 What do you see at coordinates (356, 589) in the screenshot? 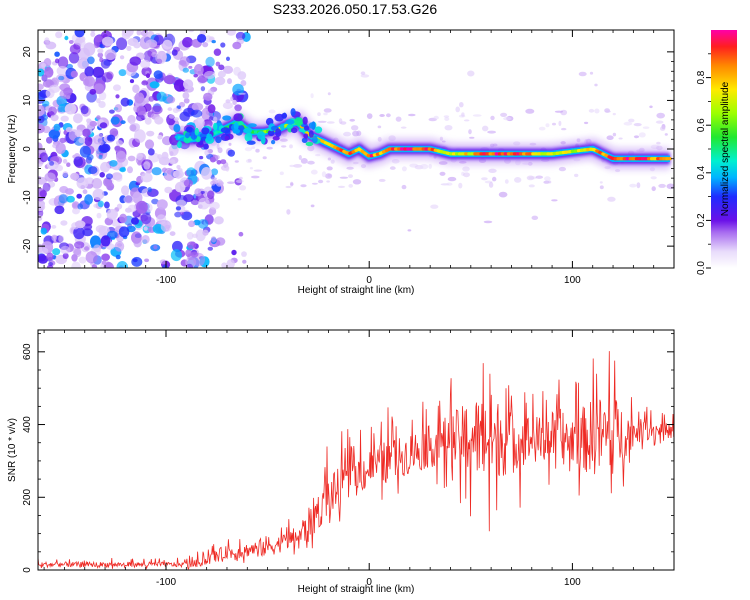
I see `snr-x-axis-label: Height of straight line (km)` at bounding box center [356, 589].